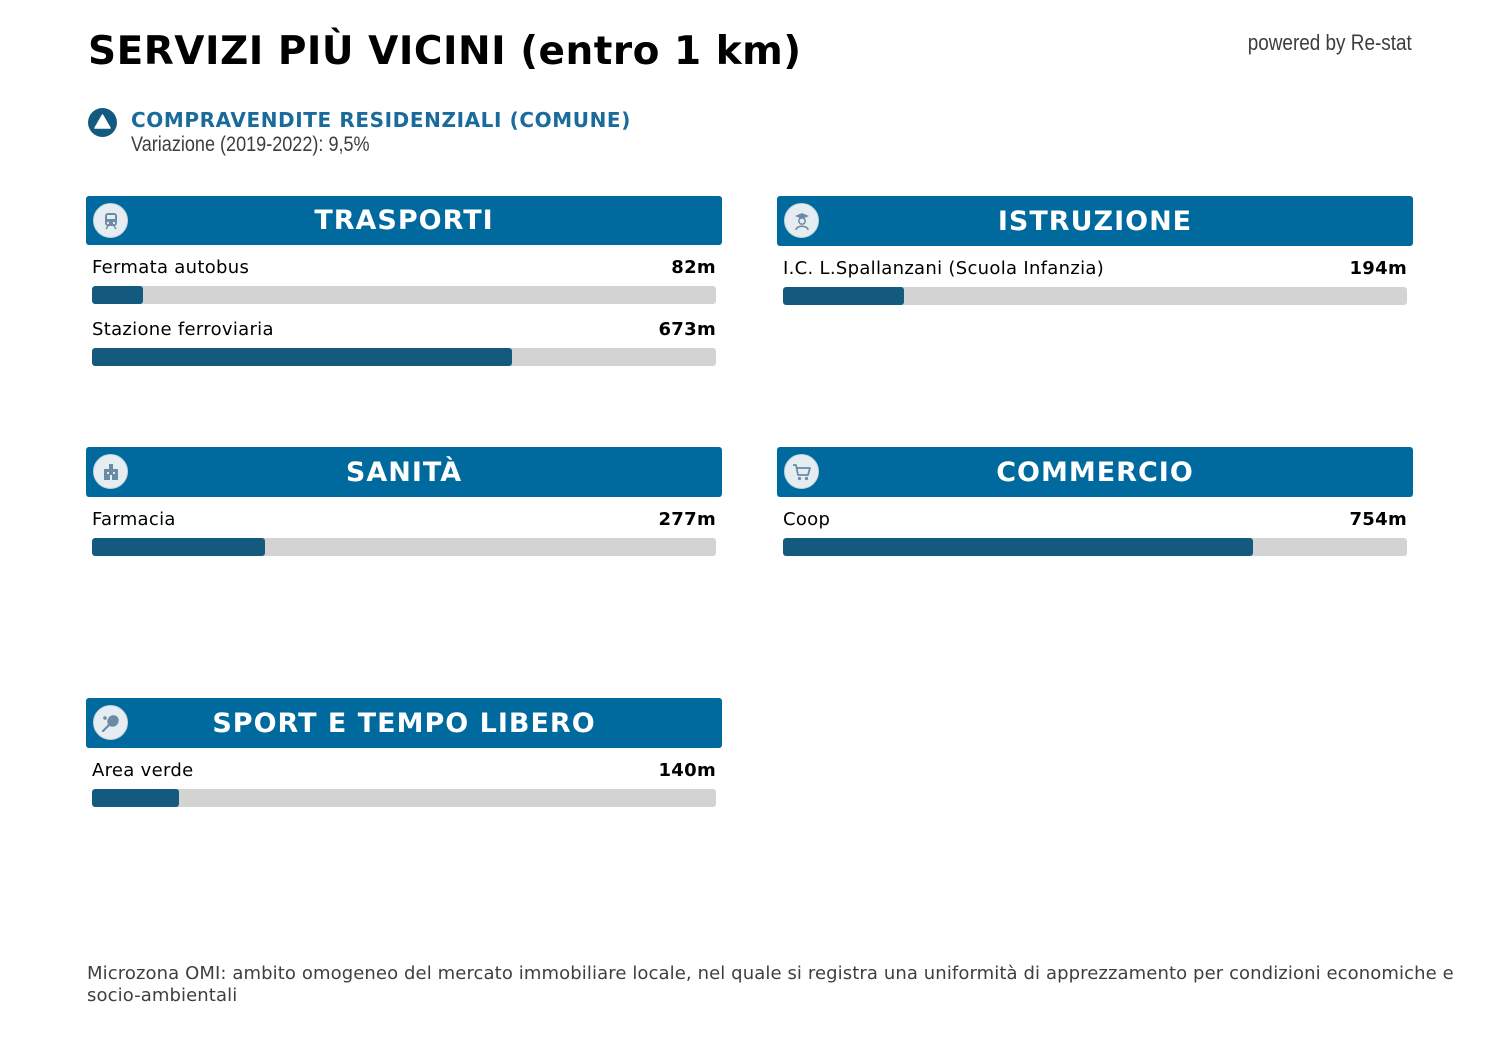 The height and width of the screenshot is (1039, 1500). I want to click on item-distance: 754m, so click(1378, 519).